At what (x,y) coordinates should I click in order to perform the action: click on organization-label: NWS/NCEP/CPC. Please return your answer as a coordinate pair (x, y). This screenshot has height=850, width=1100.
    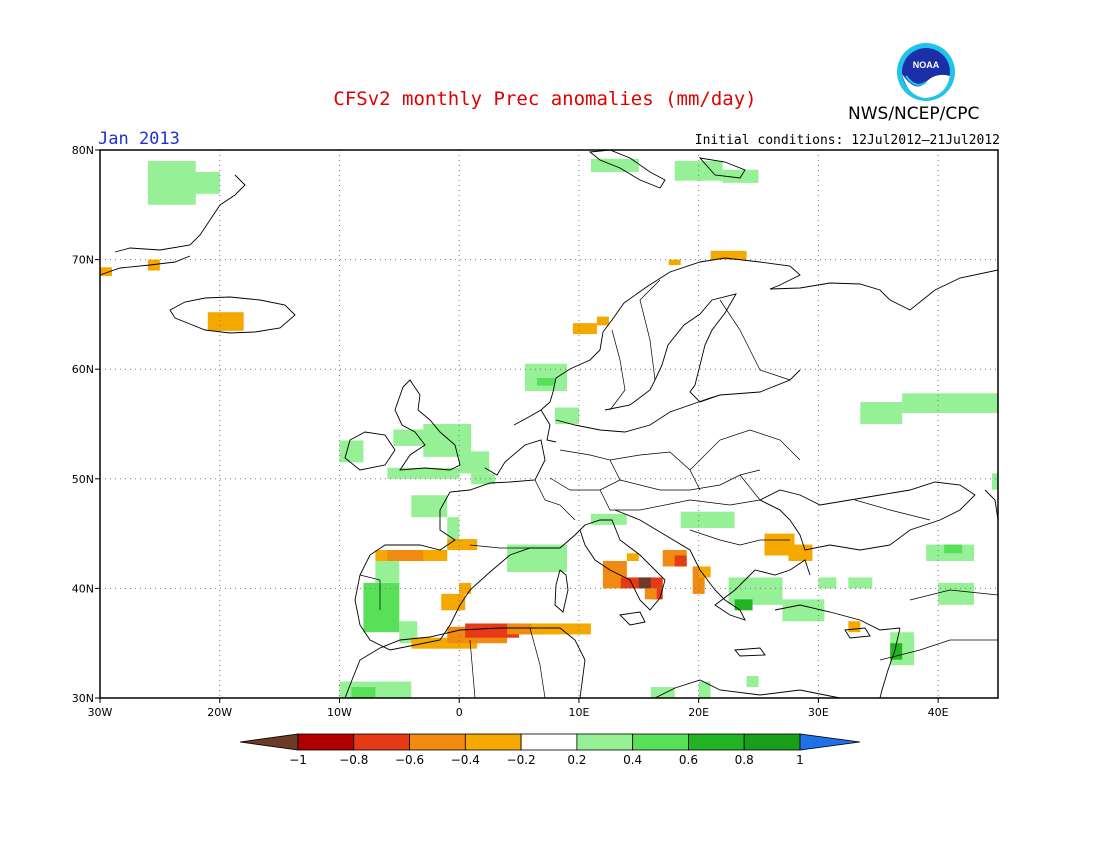
    Looking at the image, I should click on (914, 114).